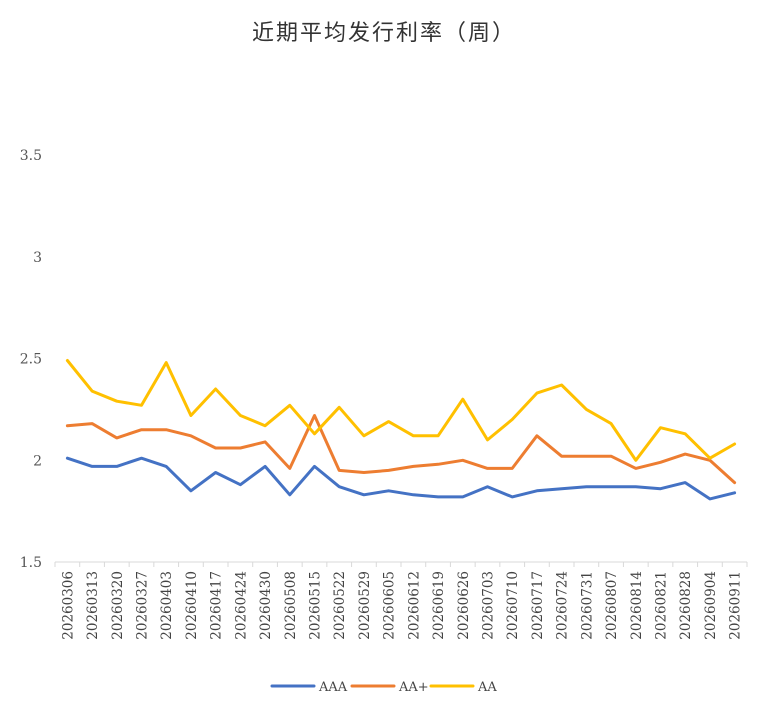 The image size is (769, 715). What do you see at coordinates (413, 687) in the screenshot?
I see `legend-label: AA+` at bounding box center [413, 687].